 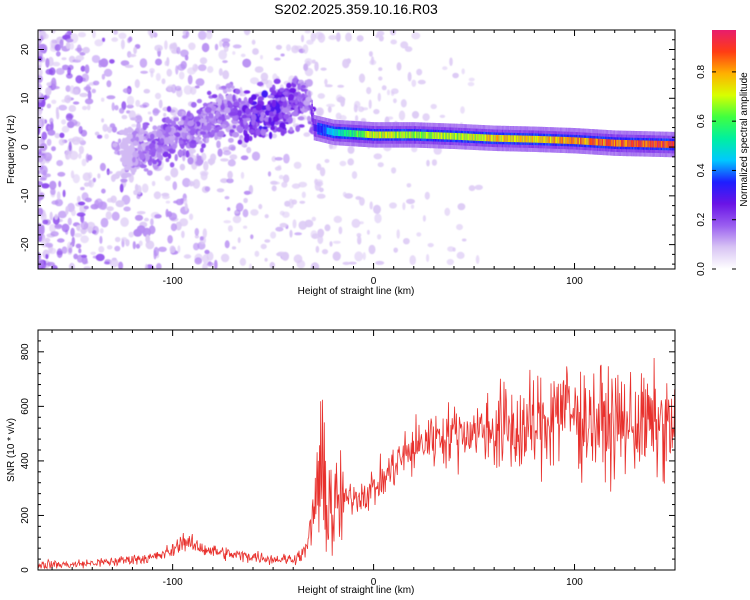 What do you see at coordinates (356, 9) in the screenshot?
I see `figure-title: S202.2025.359.10.16.R03` at bounding box center [356, 9].